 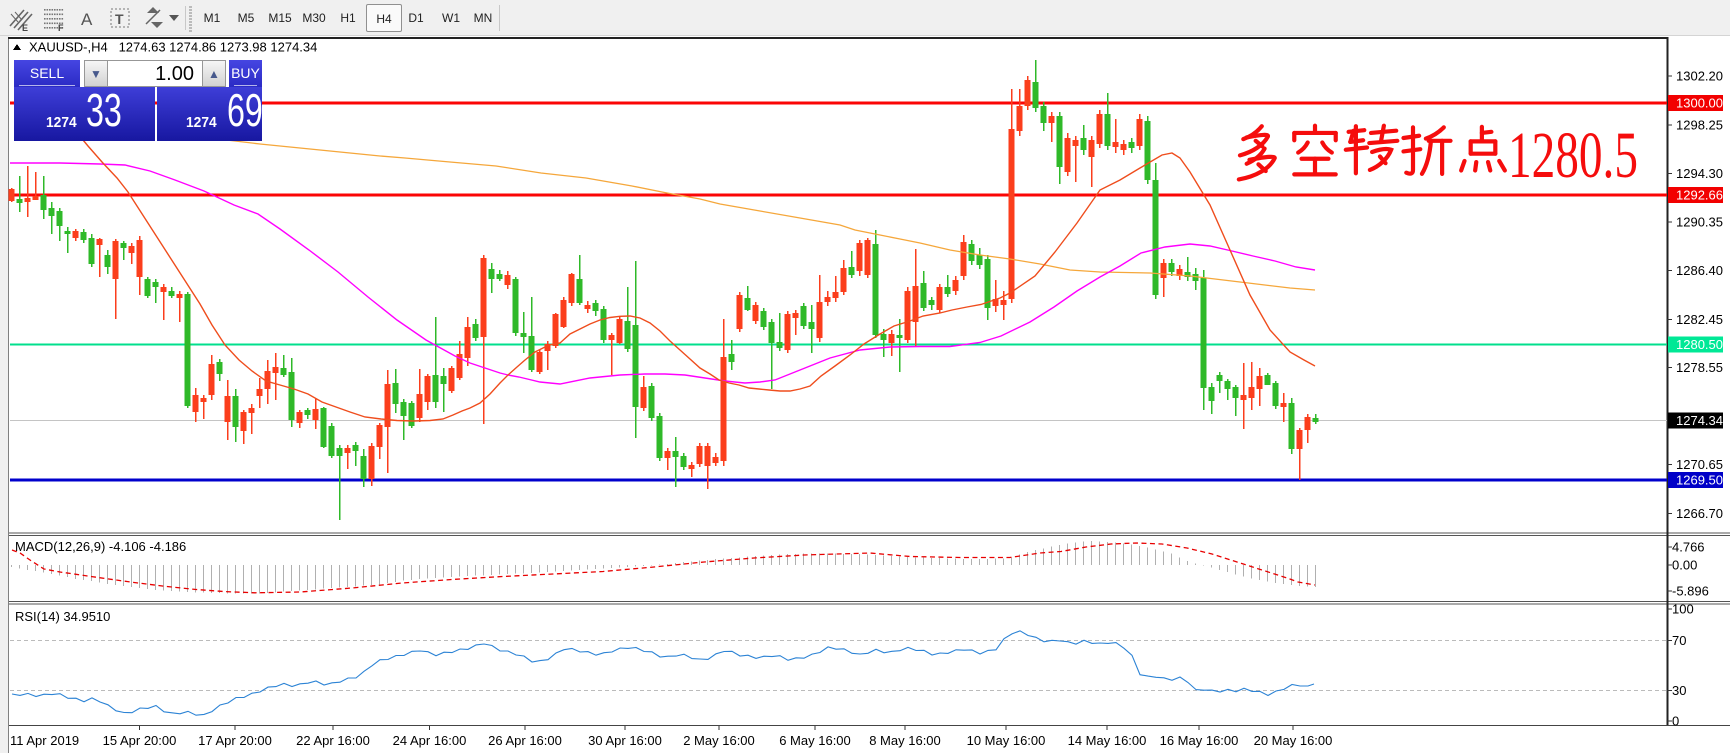 What do you see at coordinates (1699, 464) in the screenshot?
I see `svg-text: 1270.65` at bounding box center [1699, 464].